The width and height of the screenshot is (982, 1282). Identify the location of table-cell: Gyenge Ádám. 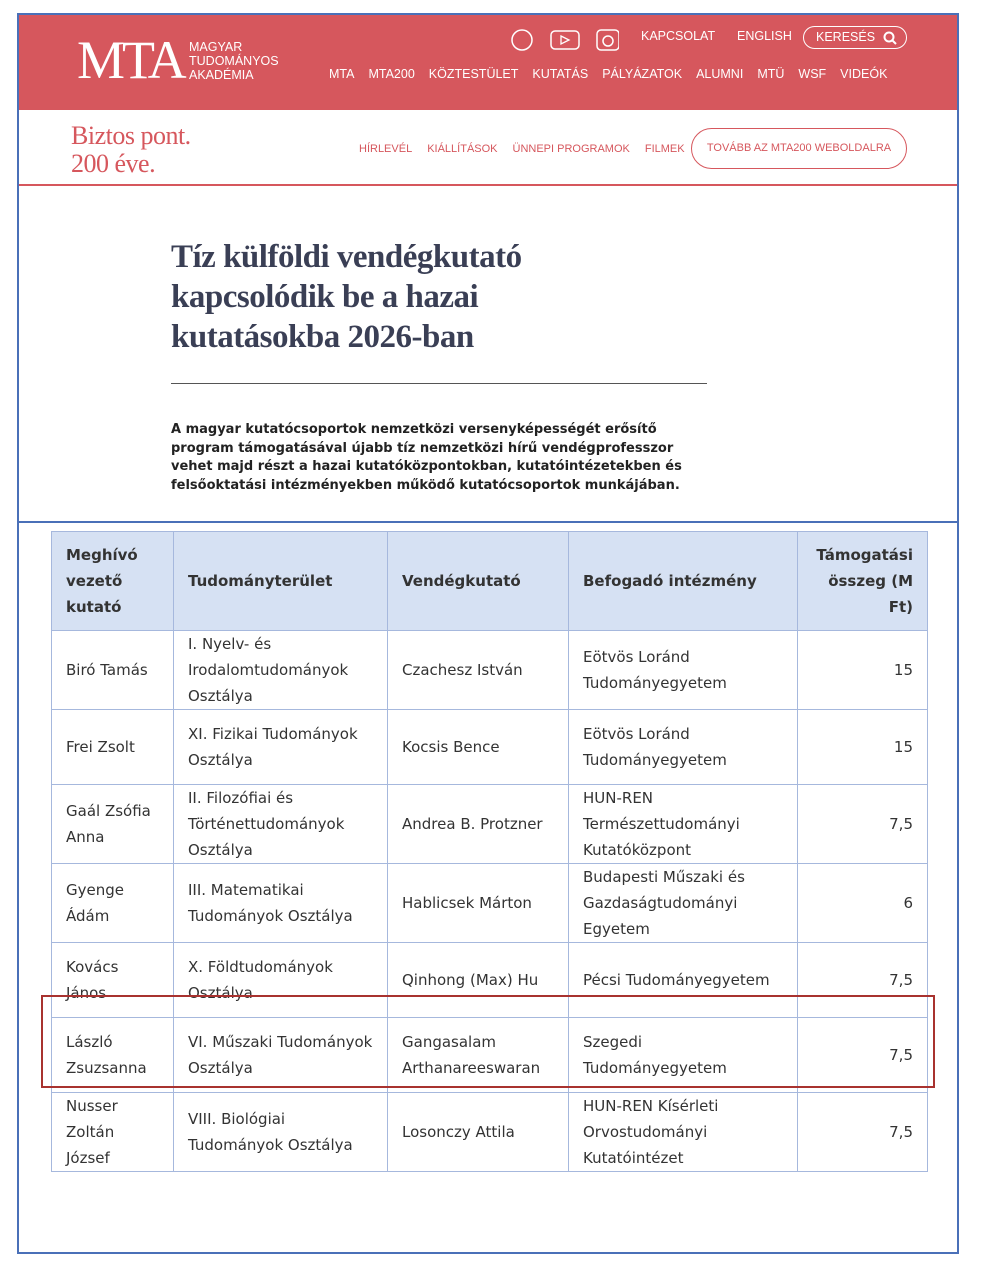
(112, 903).